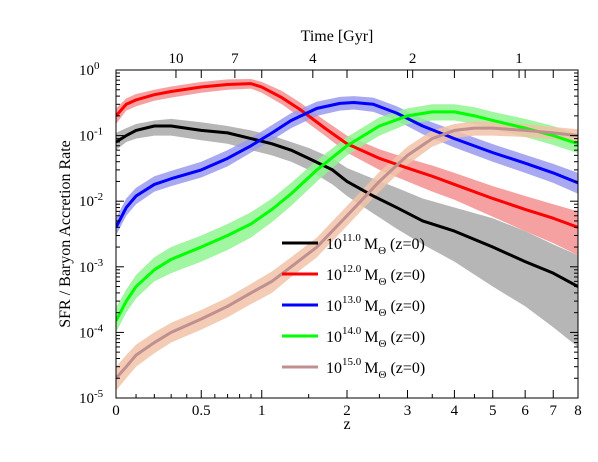 The width and height of the screenshot is (598, 462). What do you see at coordinates (346, 424) in the screenshot?
I see `x-axis-label: z` at bounding box center [346, 424].